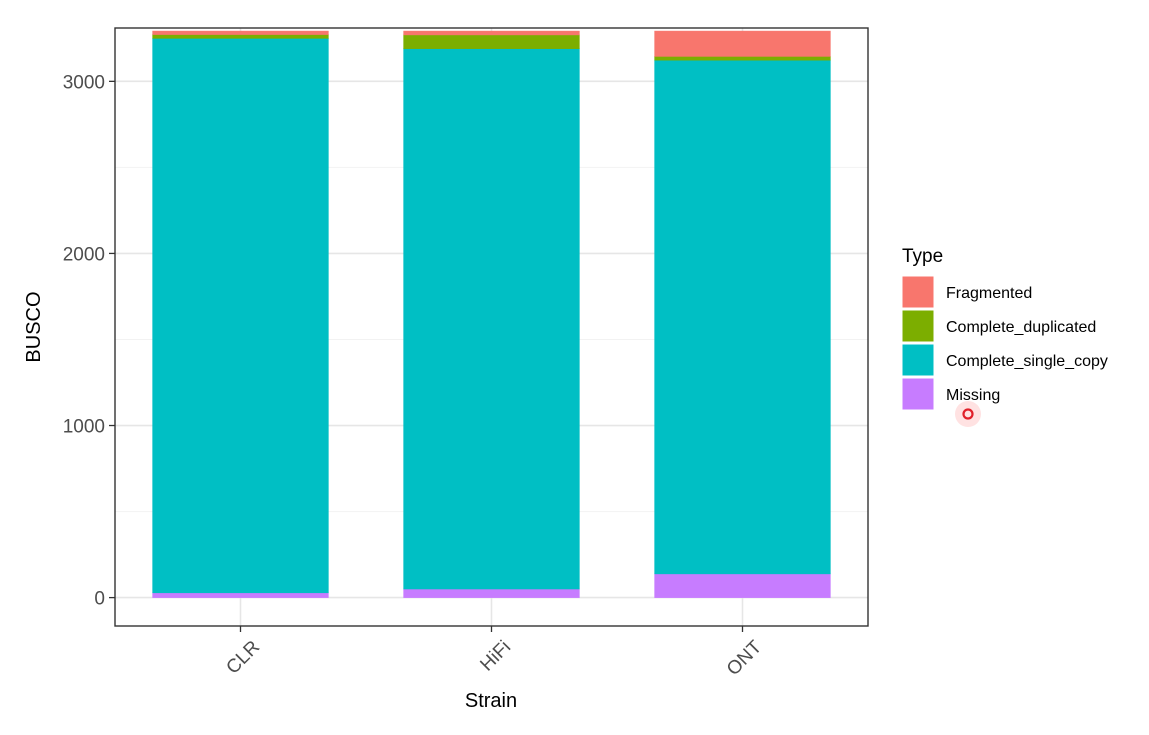 This screenshot has width=1149, height=735. Describe the element at coordinates (84, 82) in the screenshot. I see `y-tick-label: 3000` at that location.